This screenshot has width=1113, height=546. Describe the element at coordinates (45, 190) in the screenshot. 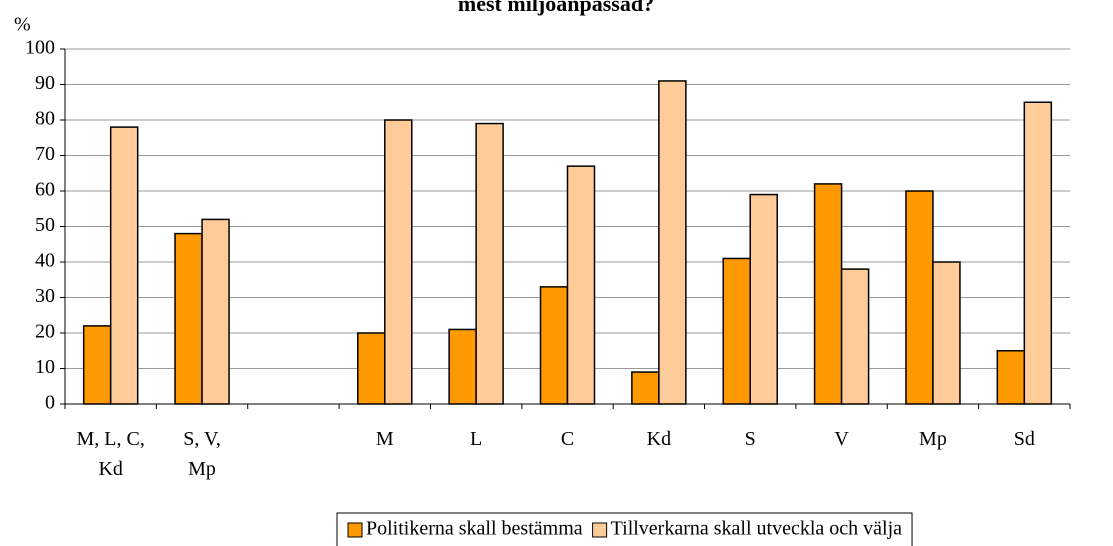

I see `y-tick-label: 60` at that location.